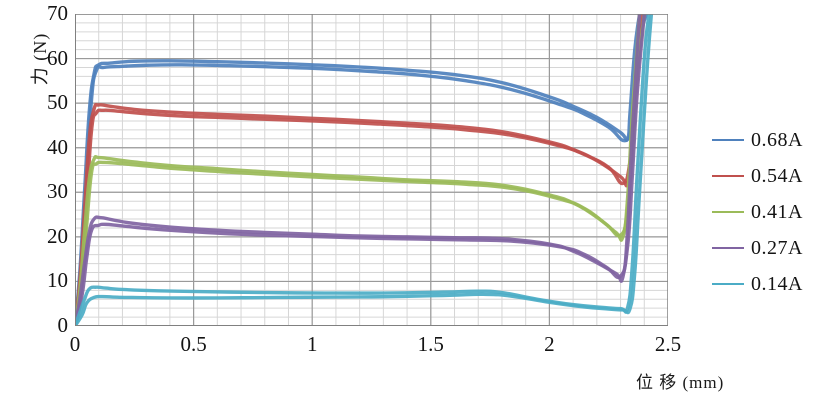  What do you see at coordinates (430, 344) in the screenshot?
I see `x-tick-label: 1.5` at bounding box center [430, 344].